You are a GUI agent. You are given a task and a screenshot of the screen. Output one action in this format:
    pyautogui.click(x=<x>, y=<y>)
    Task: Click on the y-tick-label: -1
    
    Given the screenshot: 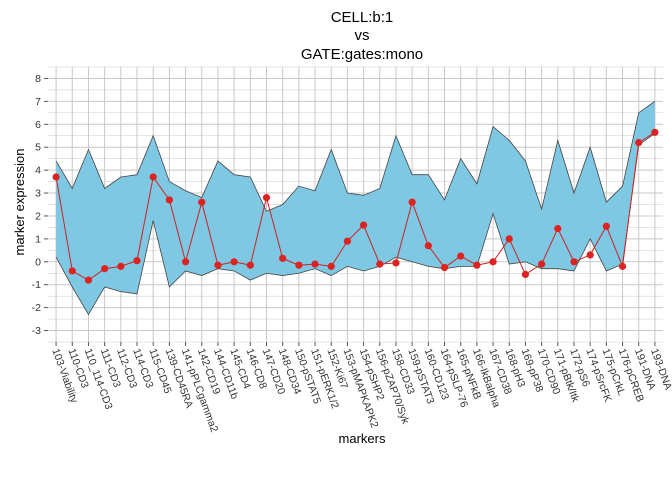 What is the action you would take?
    pyautogui.click(x=36, y=285)
    